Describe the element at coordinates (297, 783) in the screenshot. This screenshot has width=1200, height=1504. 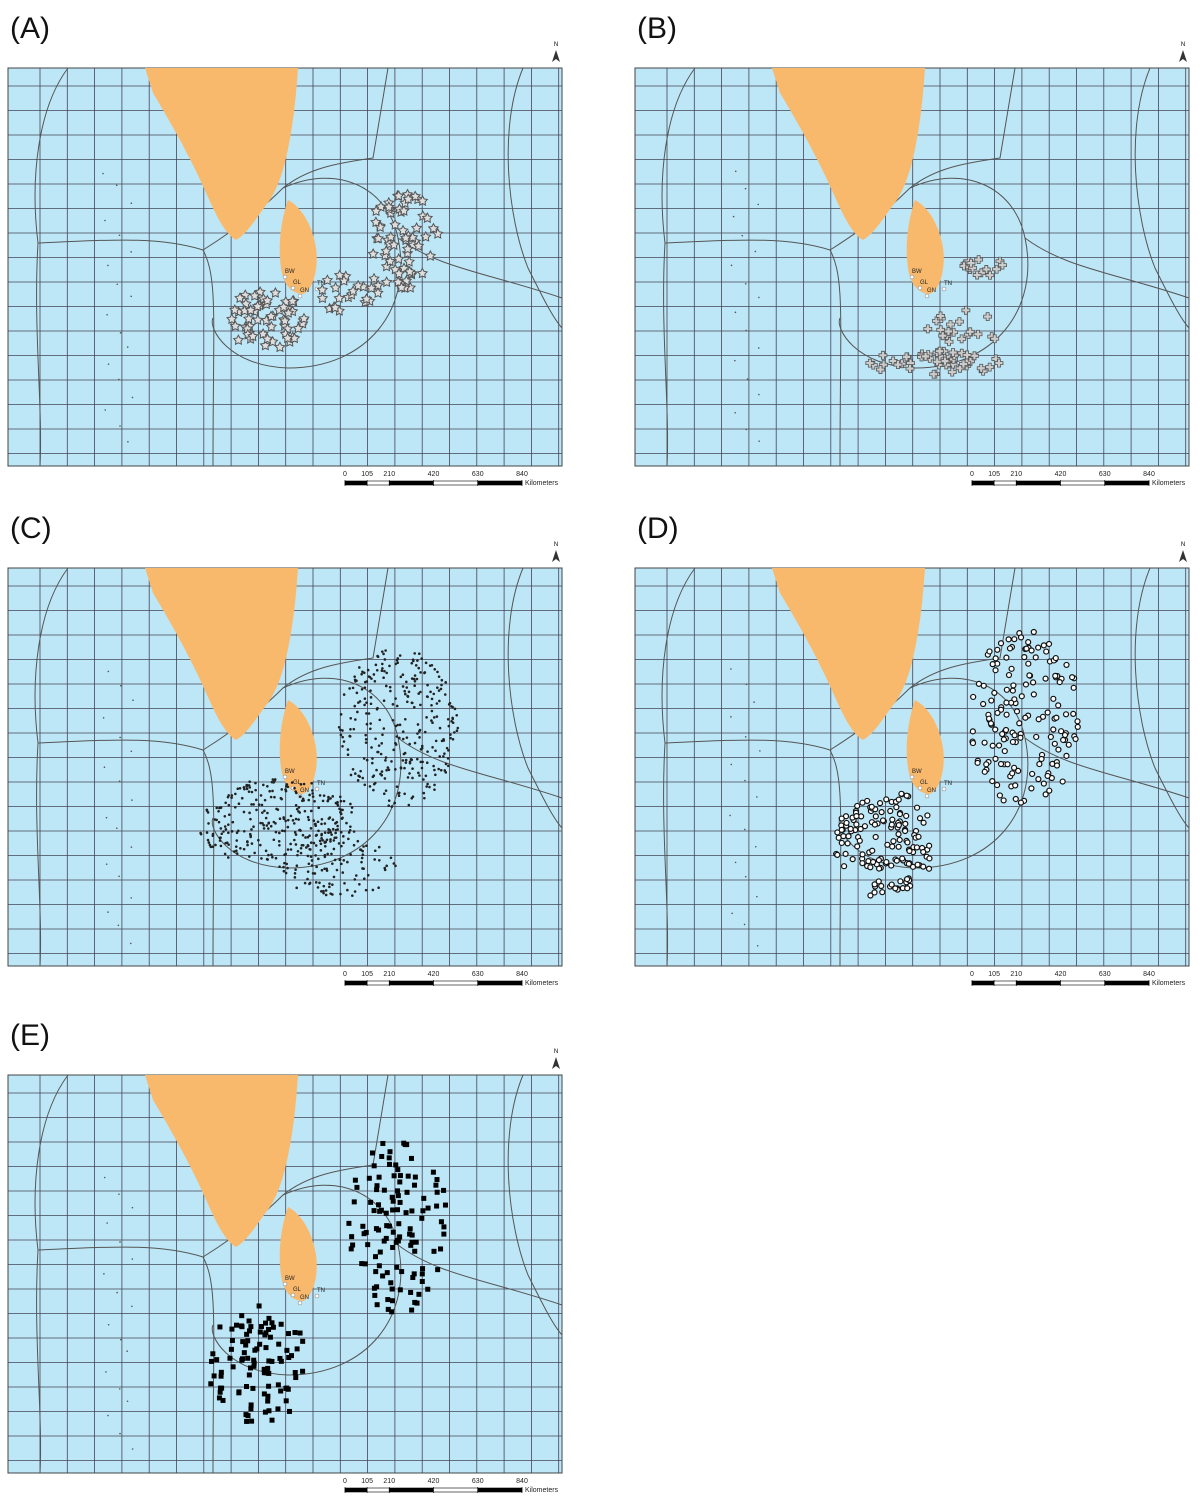
I see `site-label: GL` at that location.